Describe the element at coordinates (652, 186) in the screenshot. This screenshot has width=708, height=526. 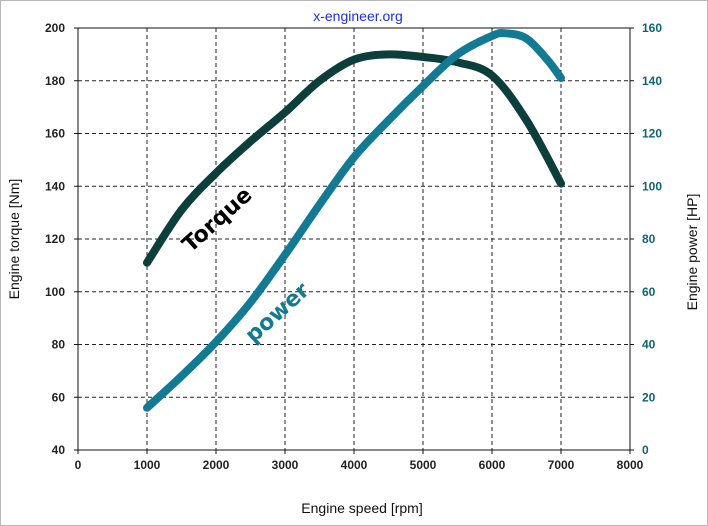
I see `right-tick-label: 100` at that location.